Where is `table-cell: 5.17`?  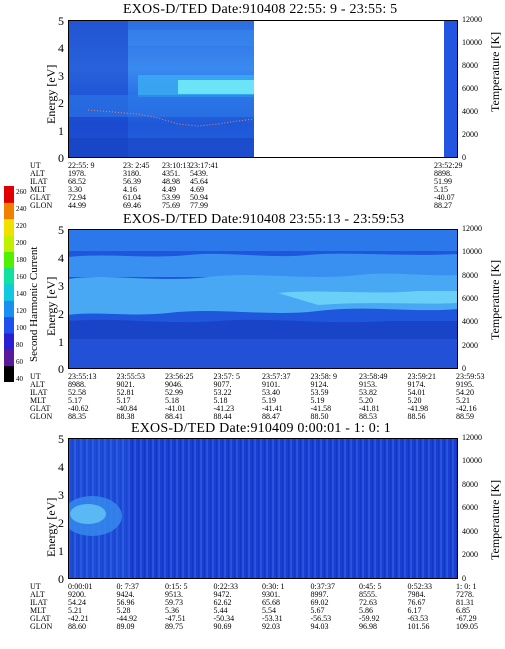 table-cell: 5.17 is located at coordinates (123, 400).